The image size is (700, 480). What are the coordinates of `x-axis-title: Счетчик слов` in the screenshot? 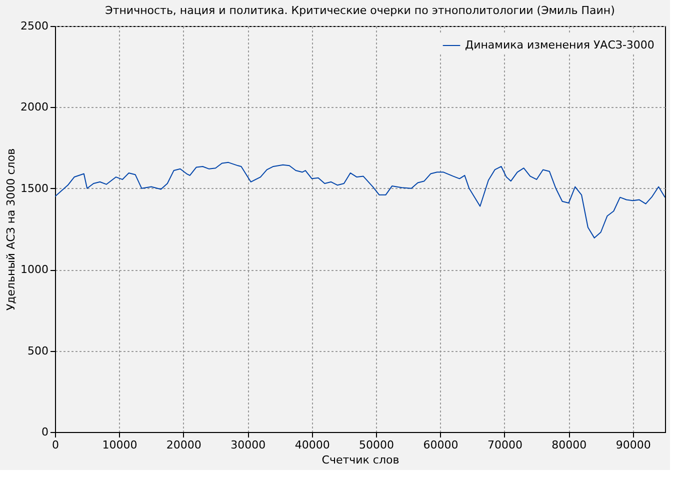 It's located at (361, 460).